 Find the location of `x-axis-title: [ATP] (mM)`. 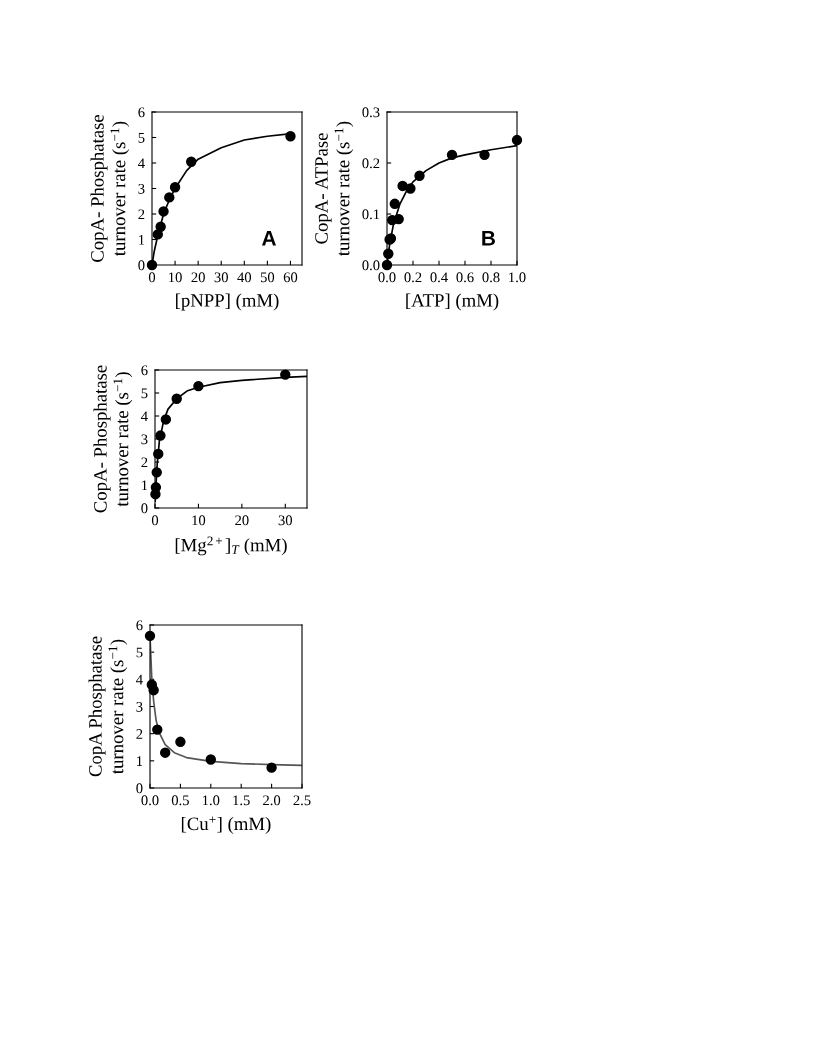

x-axis-title: [ATP] (mM) is located at coordinates (452, 302).